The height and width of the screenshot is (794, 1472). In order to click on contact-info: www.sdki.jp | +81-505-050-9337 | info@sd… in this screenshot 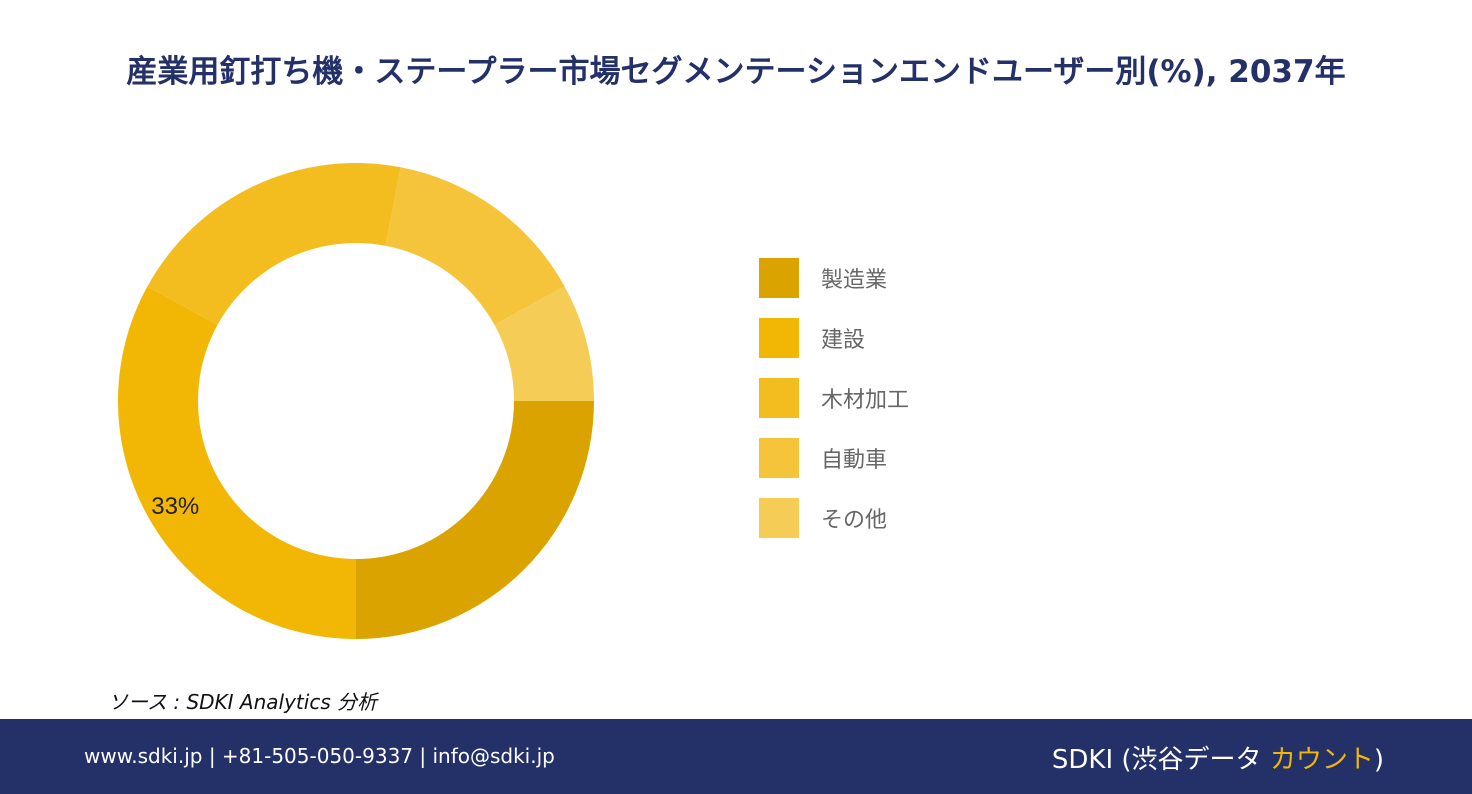, I will do `click(319, 756)`.